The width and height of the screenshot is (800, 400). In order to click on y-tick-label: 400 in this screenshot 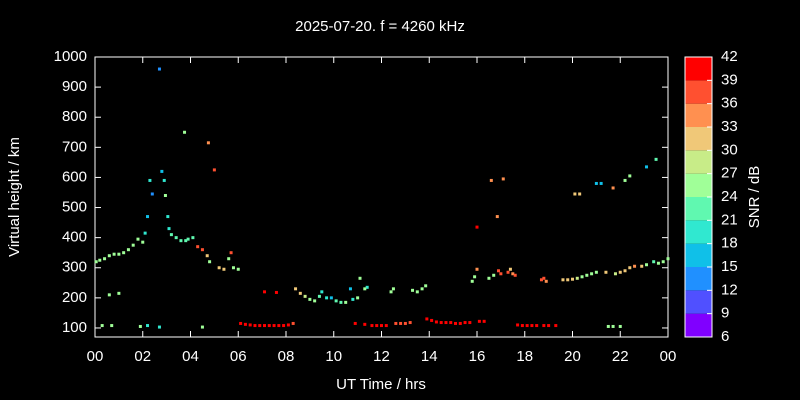, I will do `click(74, 237)`.